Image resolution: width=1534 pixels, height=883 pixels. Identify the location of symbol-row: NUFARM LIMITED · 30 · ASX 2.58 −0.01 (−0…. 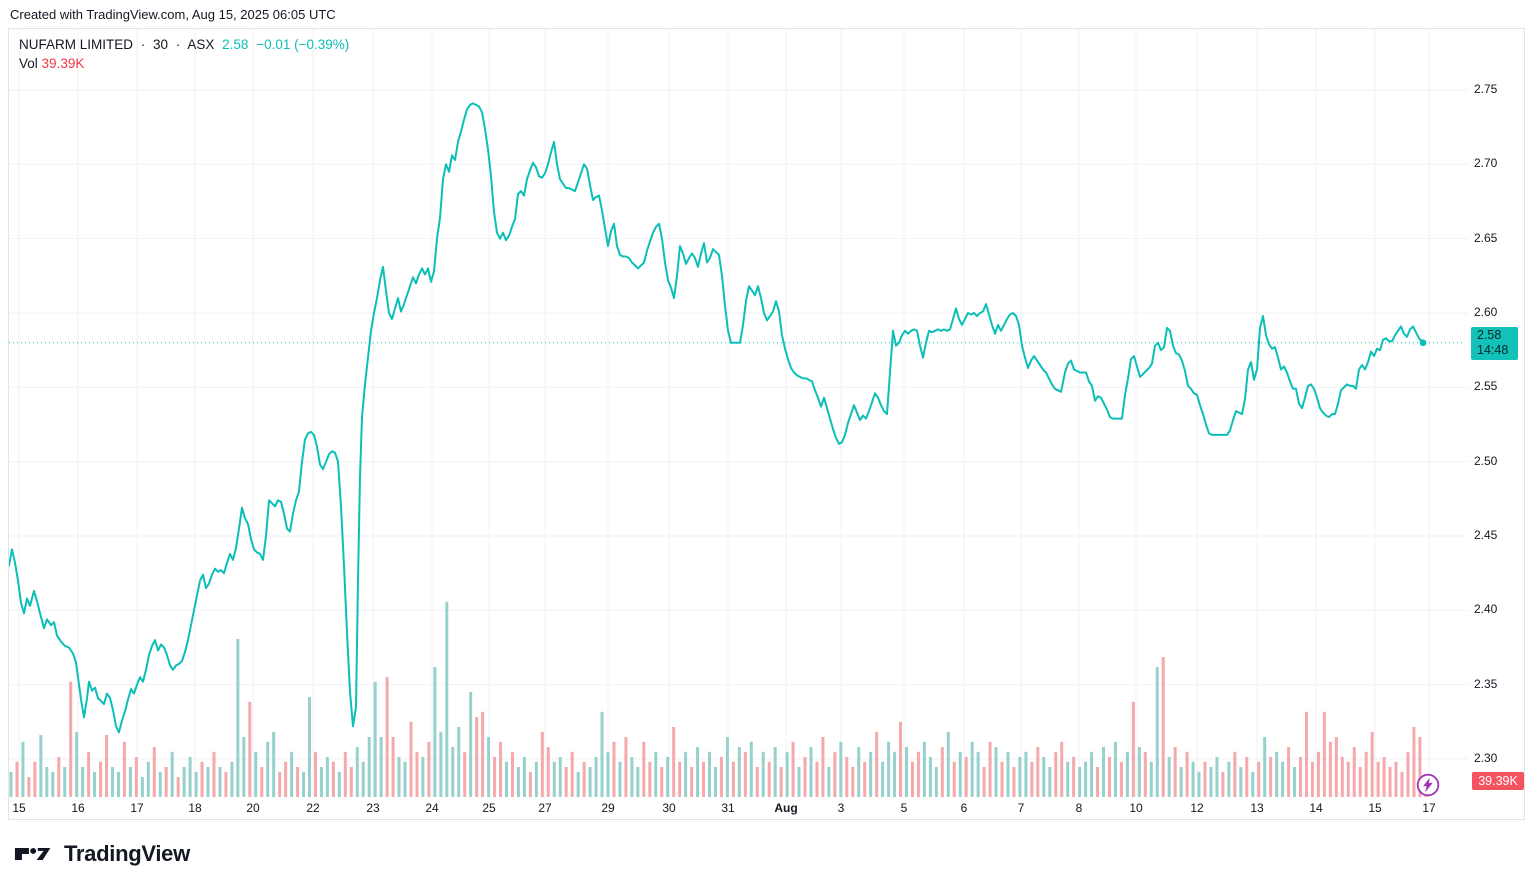
(186, 44).